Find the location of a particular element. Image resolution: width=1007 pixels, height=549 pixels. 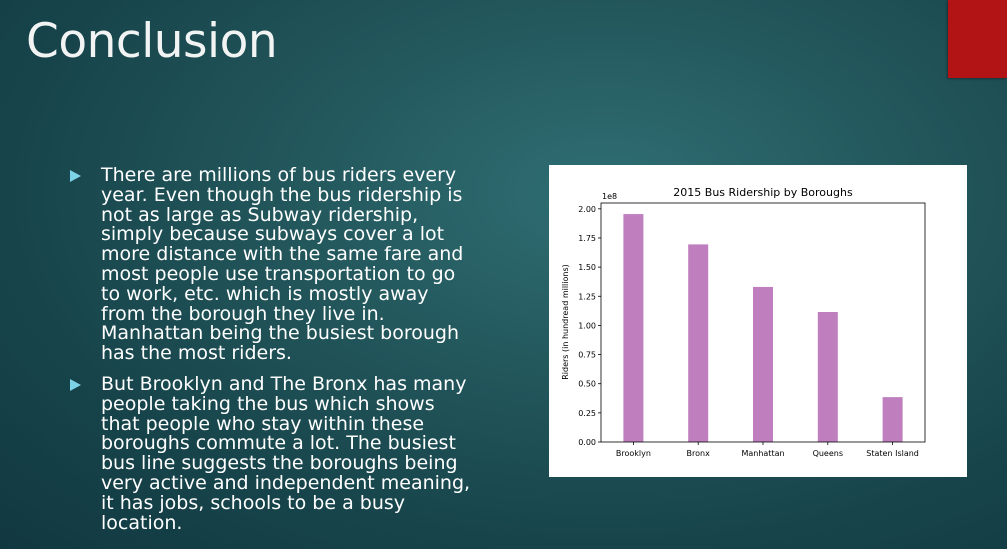

y-axis-ticks: 0.00 0.25 0.50 0.75 1.00 1.25 1.50 1.75 2.00 is located at coordinates (589, 326).